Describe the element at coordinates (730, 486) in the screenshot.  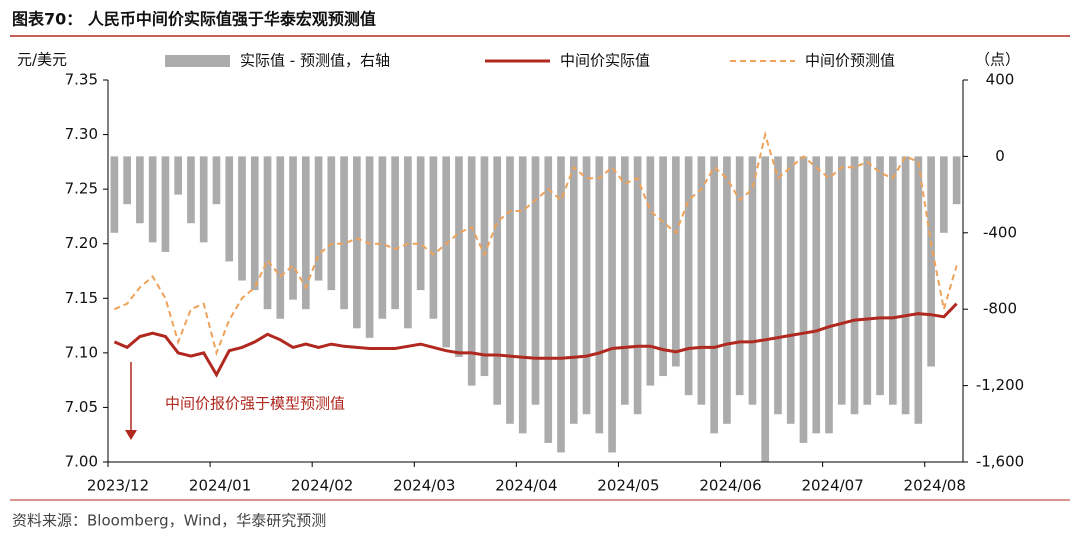
I see `x-tick-label: 2024/06` at that location.